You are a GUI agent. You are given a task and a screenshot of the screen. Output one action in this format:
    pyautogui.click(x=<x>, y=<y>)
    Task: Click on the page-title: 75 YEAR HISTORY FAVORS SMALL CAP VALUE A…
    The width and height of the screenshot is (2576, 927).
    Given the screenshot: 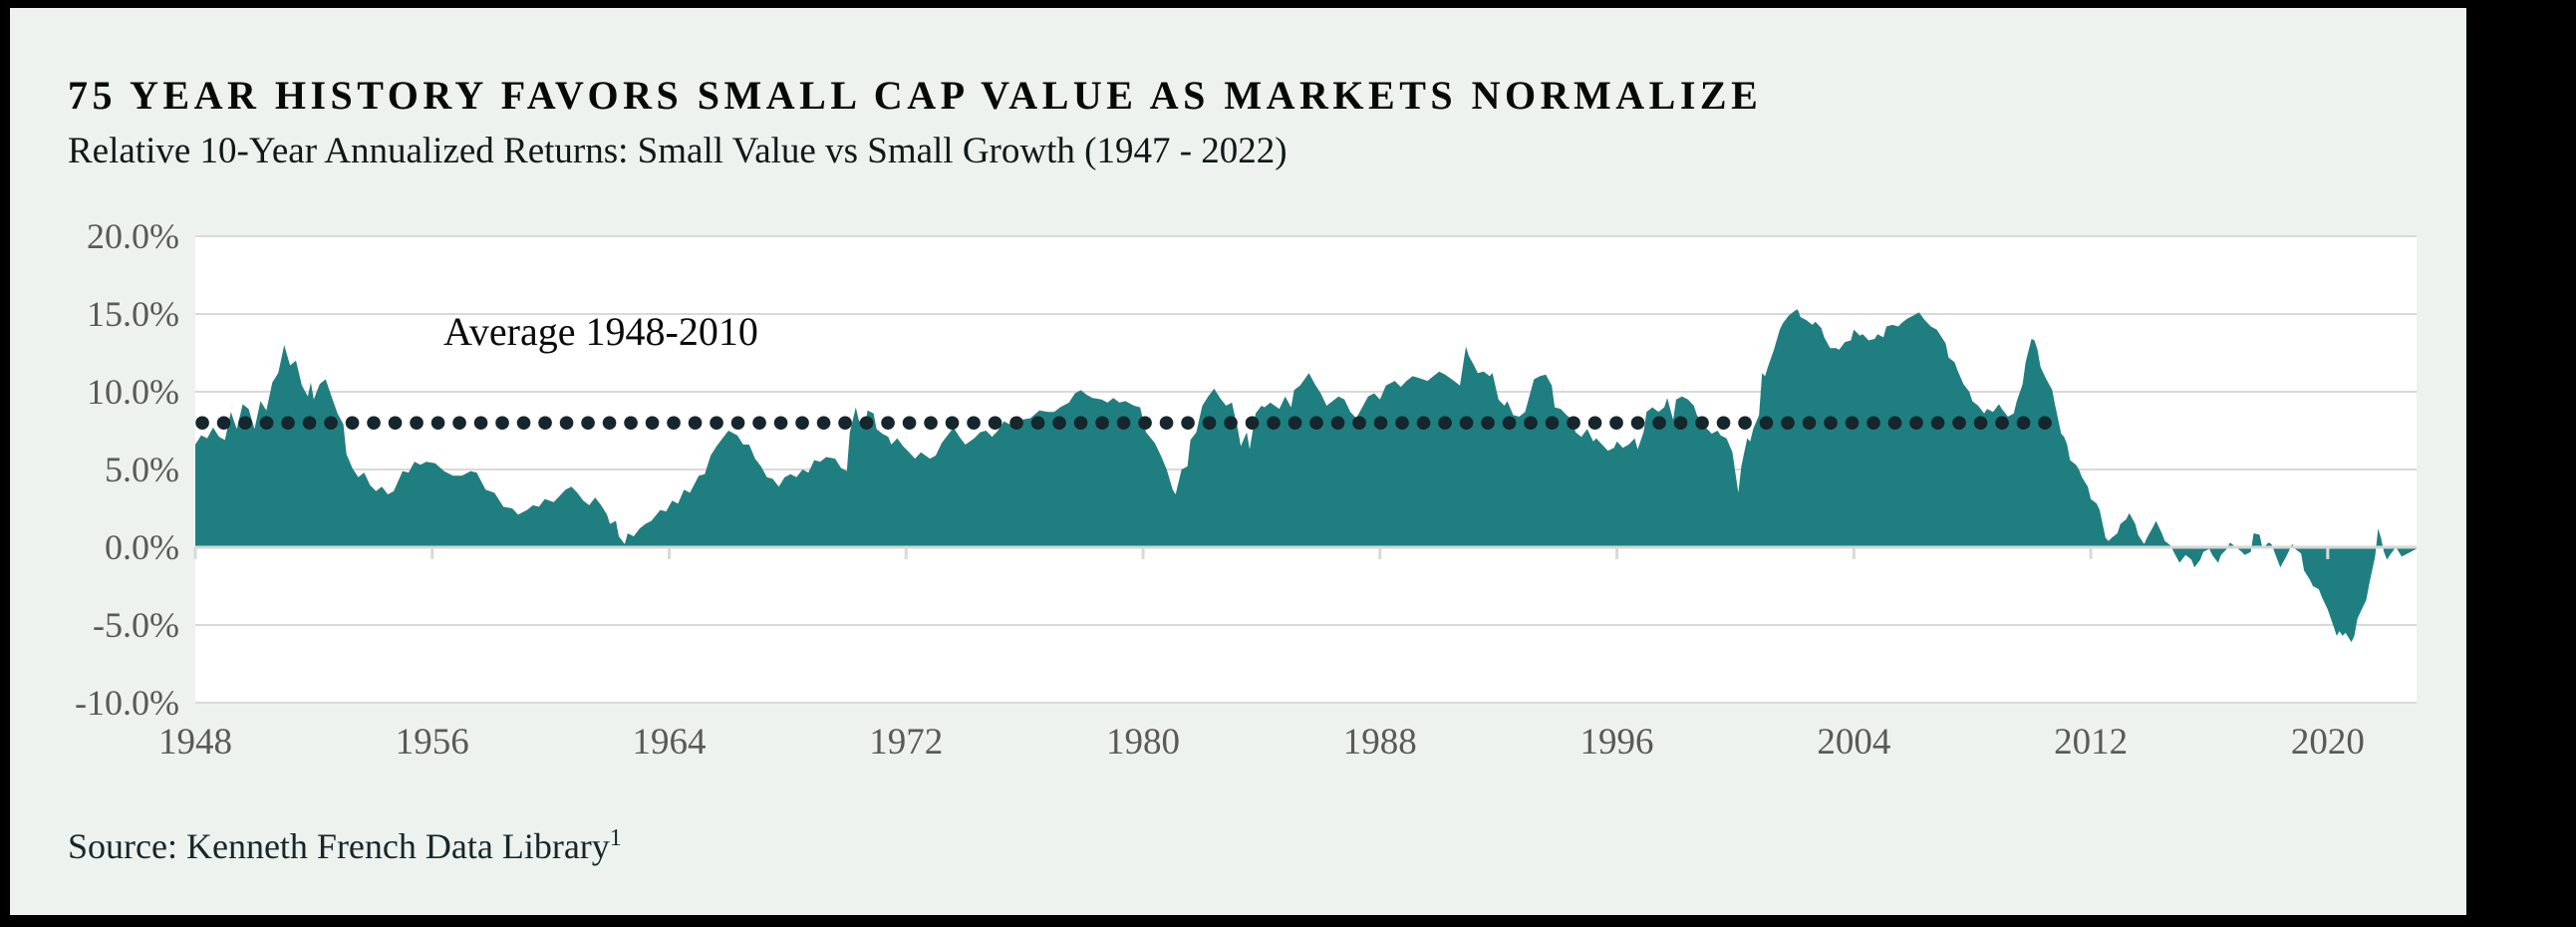 What is the action you would take?
    pyautogui.click(x=915, y=96)
    